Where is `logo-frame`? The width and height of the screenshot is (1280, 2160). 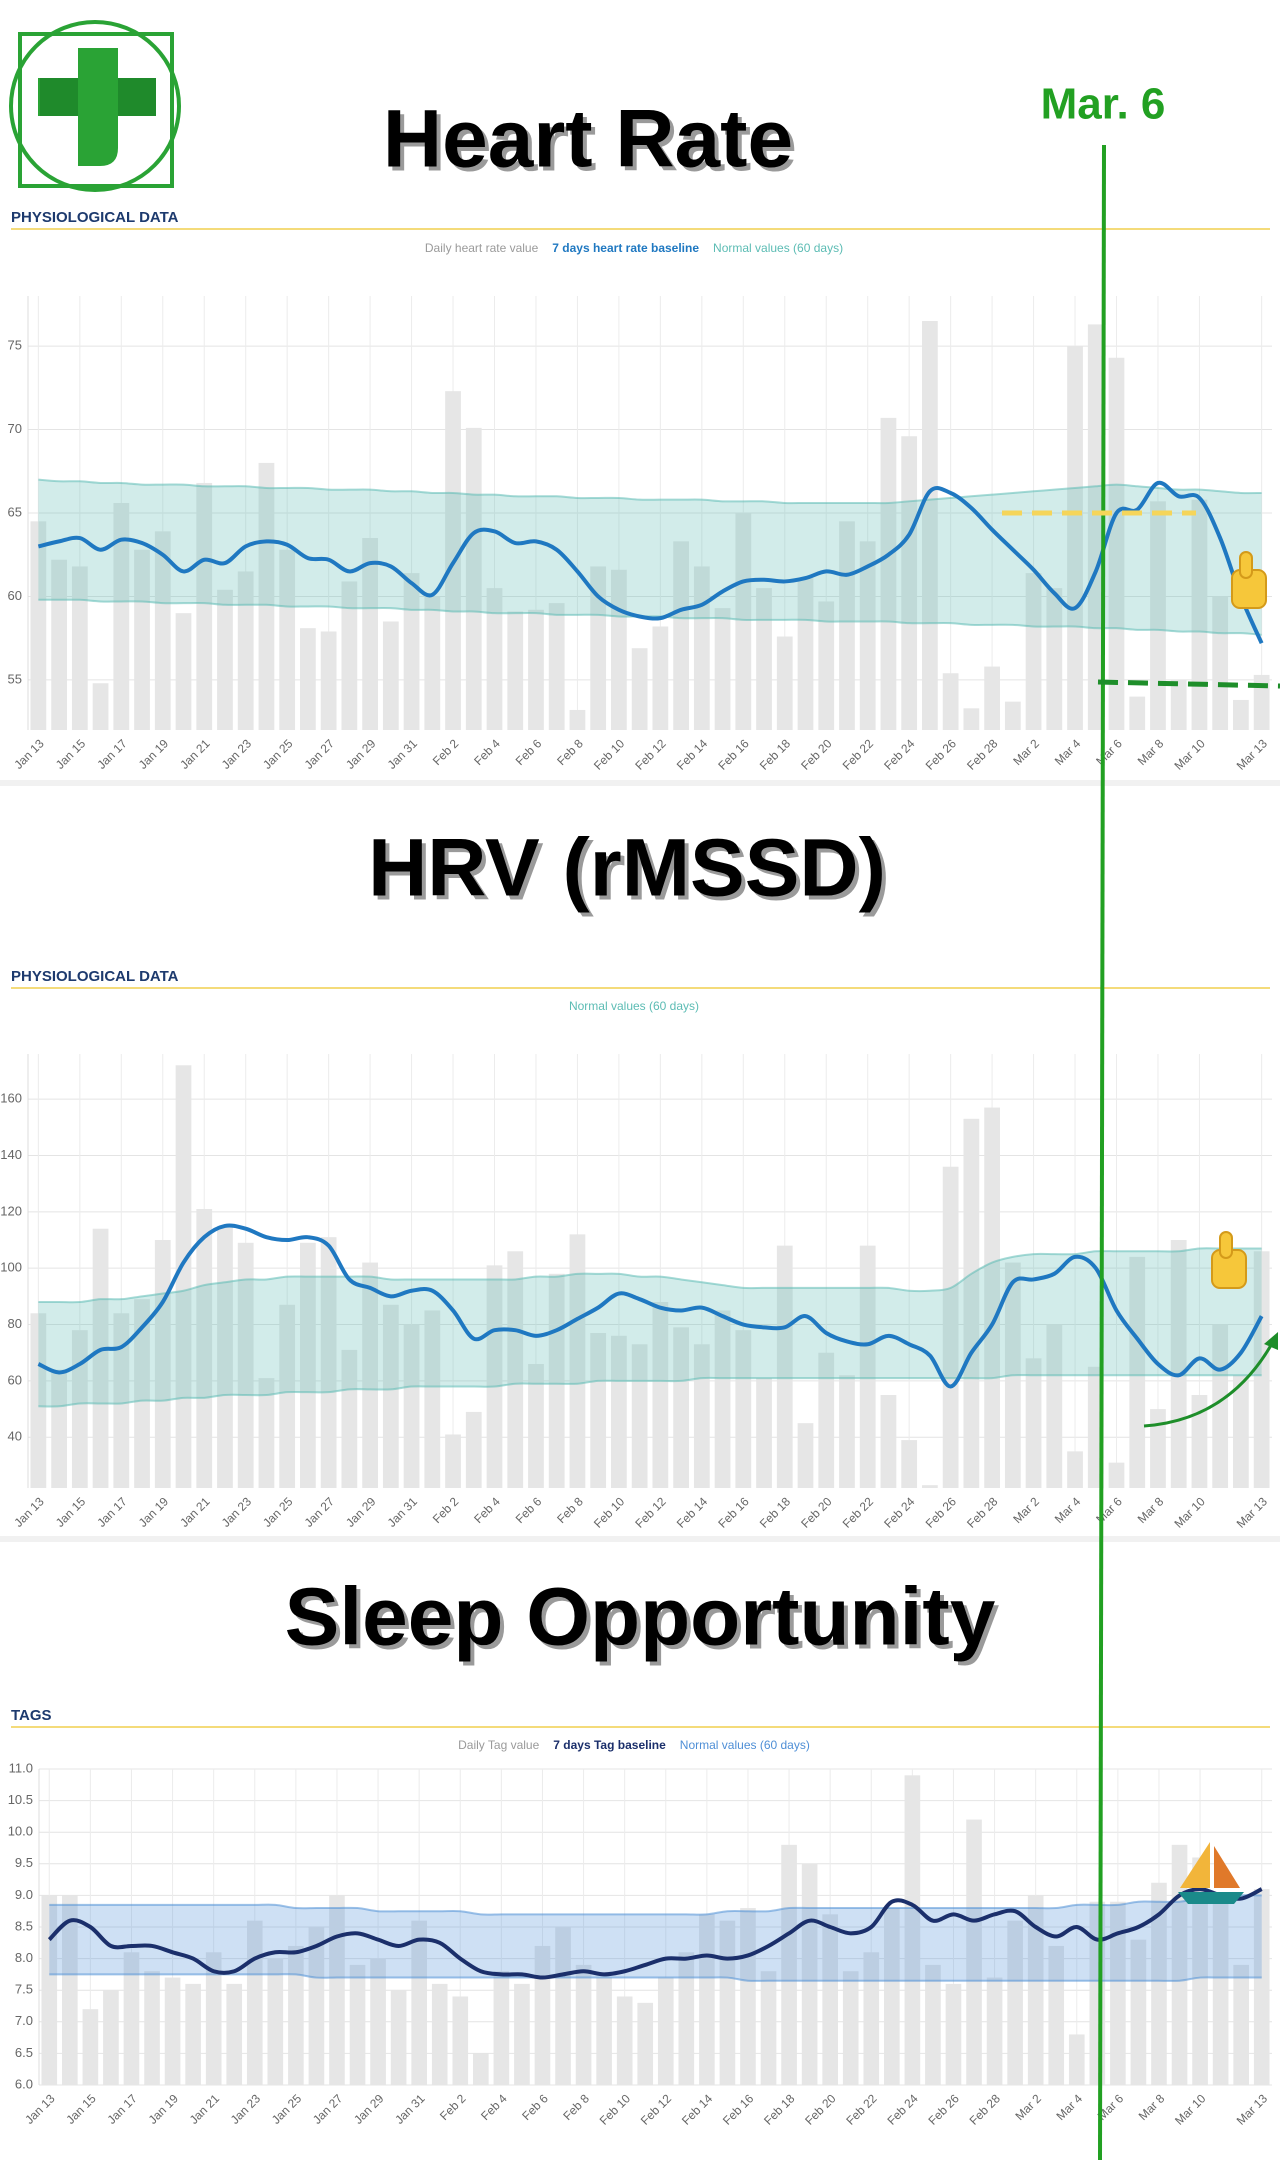 logo-frame is located at coordinates (96, 110).